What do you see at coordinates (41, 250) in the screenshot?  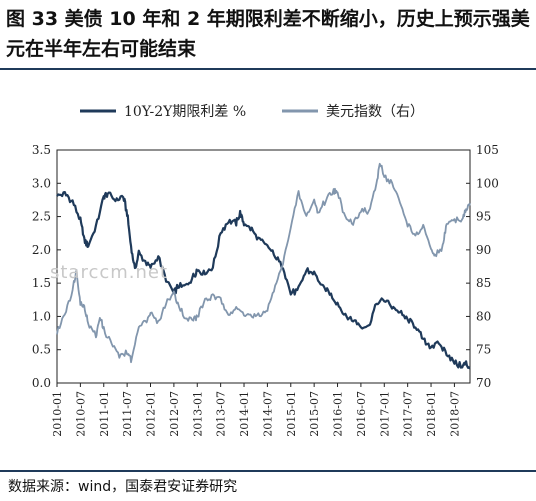 I see `y-left-tick-label: 2.0` at bounding box center [41, 250].